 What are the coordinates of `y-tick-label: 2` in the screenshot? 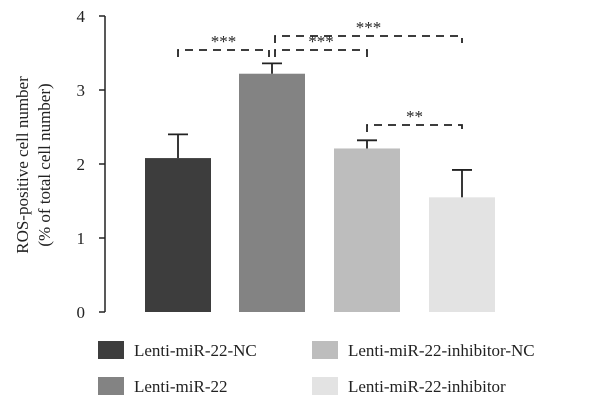 It's located at (81, 164).